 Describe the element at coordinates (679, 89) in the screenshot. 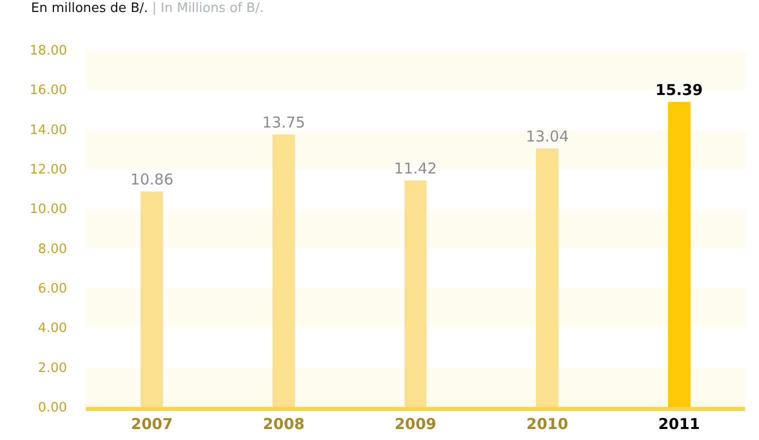

I see `data-label: 15.39` at that location.